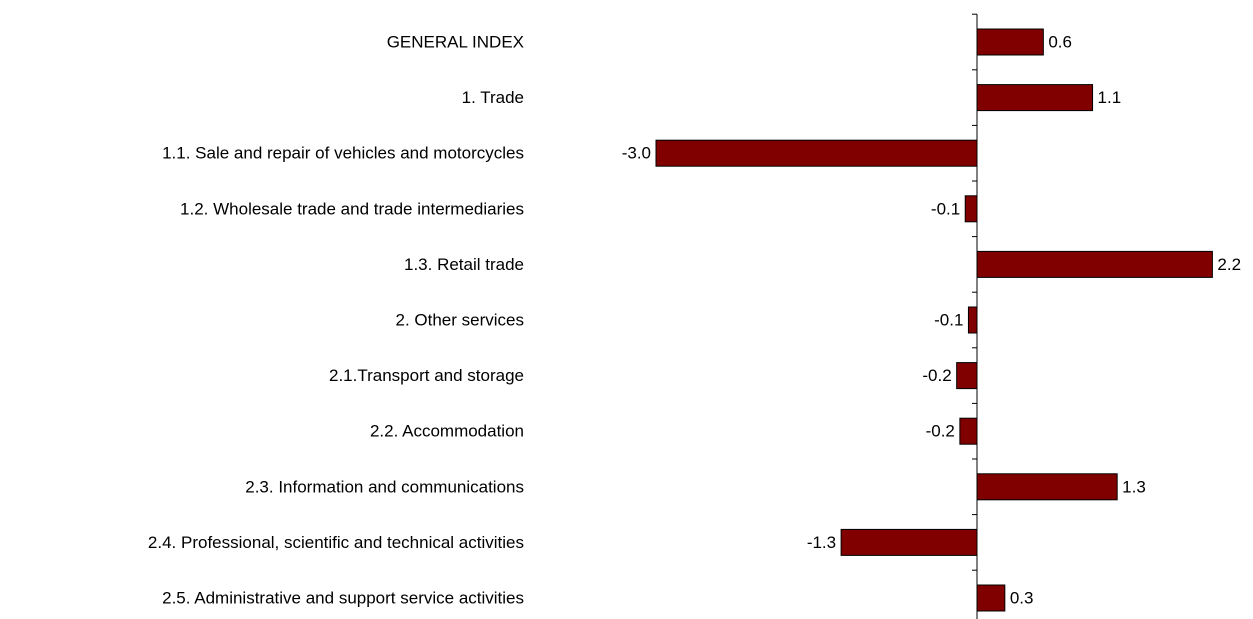 The width and height of the screenshot is (1253, 619). What do you see at coordinates (460, 319) in the screenshot?
I see `category-label: 2. Other services` at bounding box center [460, 319].